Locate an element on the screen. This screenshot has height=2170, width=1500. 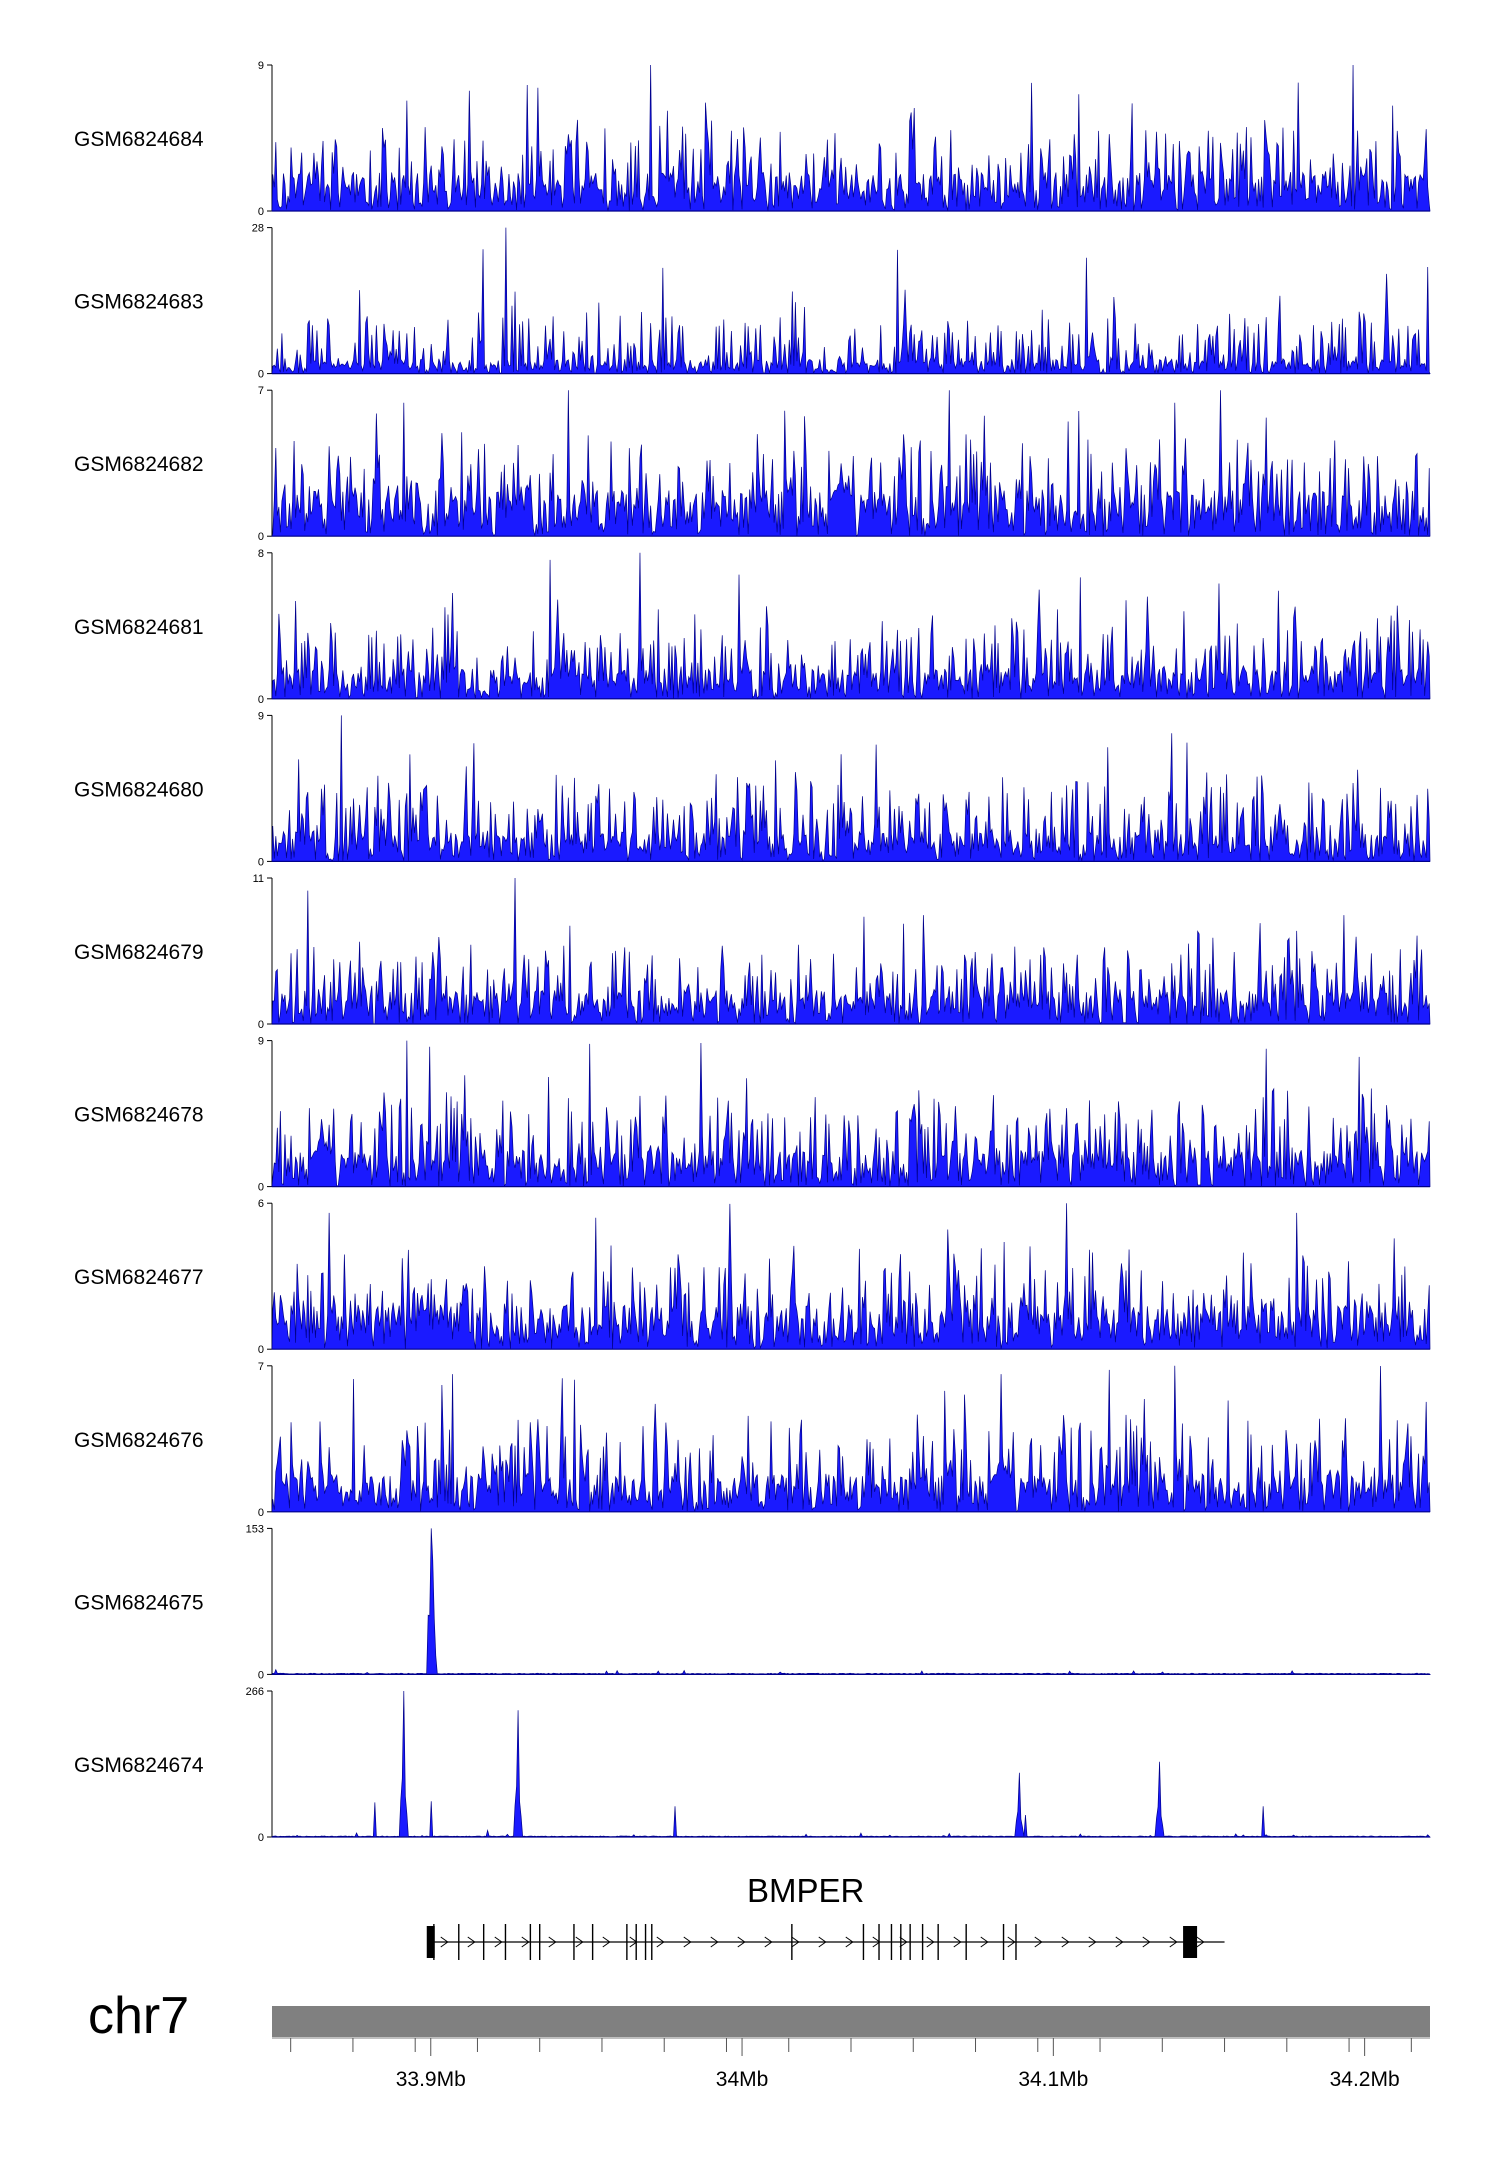
track-GSM6824675: GSM6824675 153 0 is located at coordinates (753, 1602).